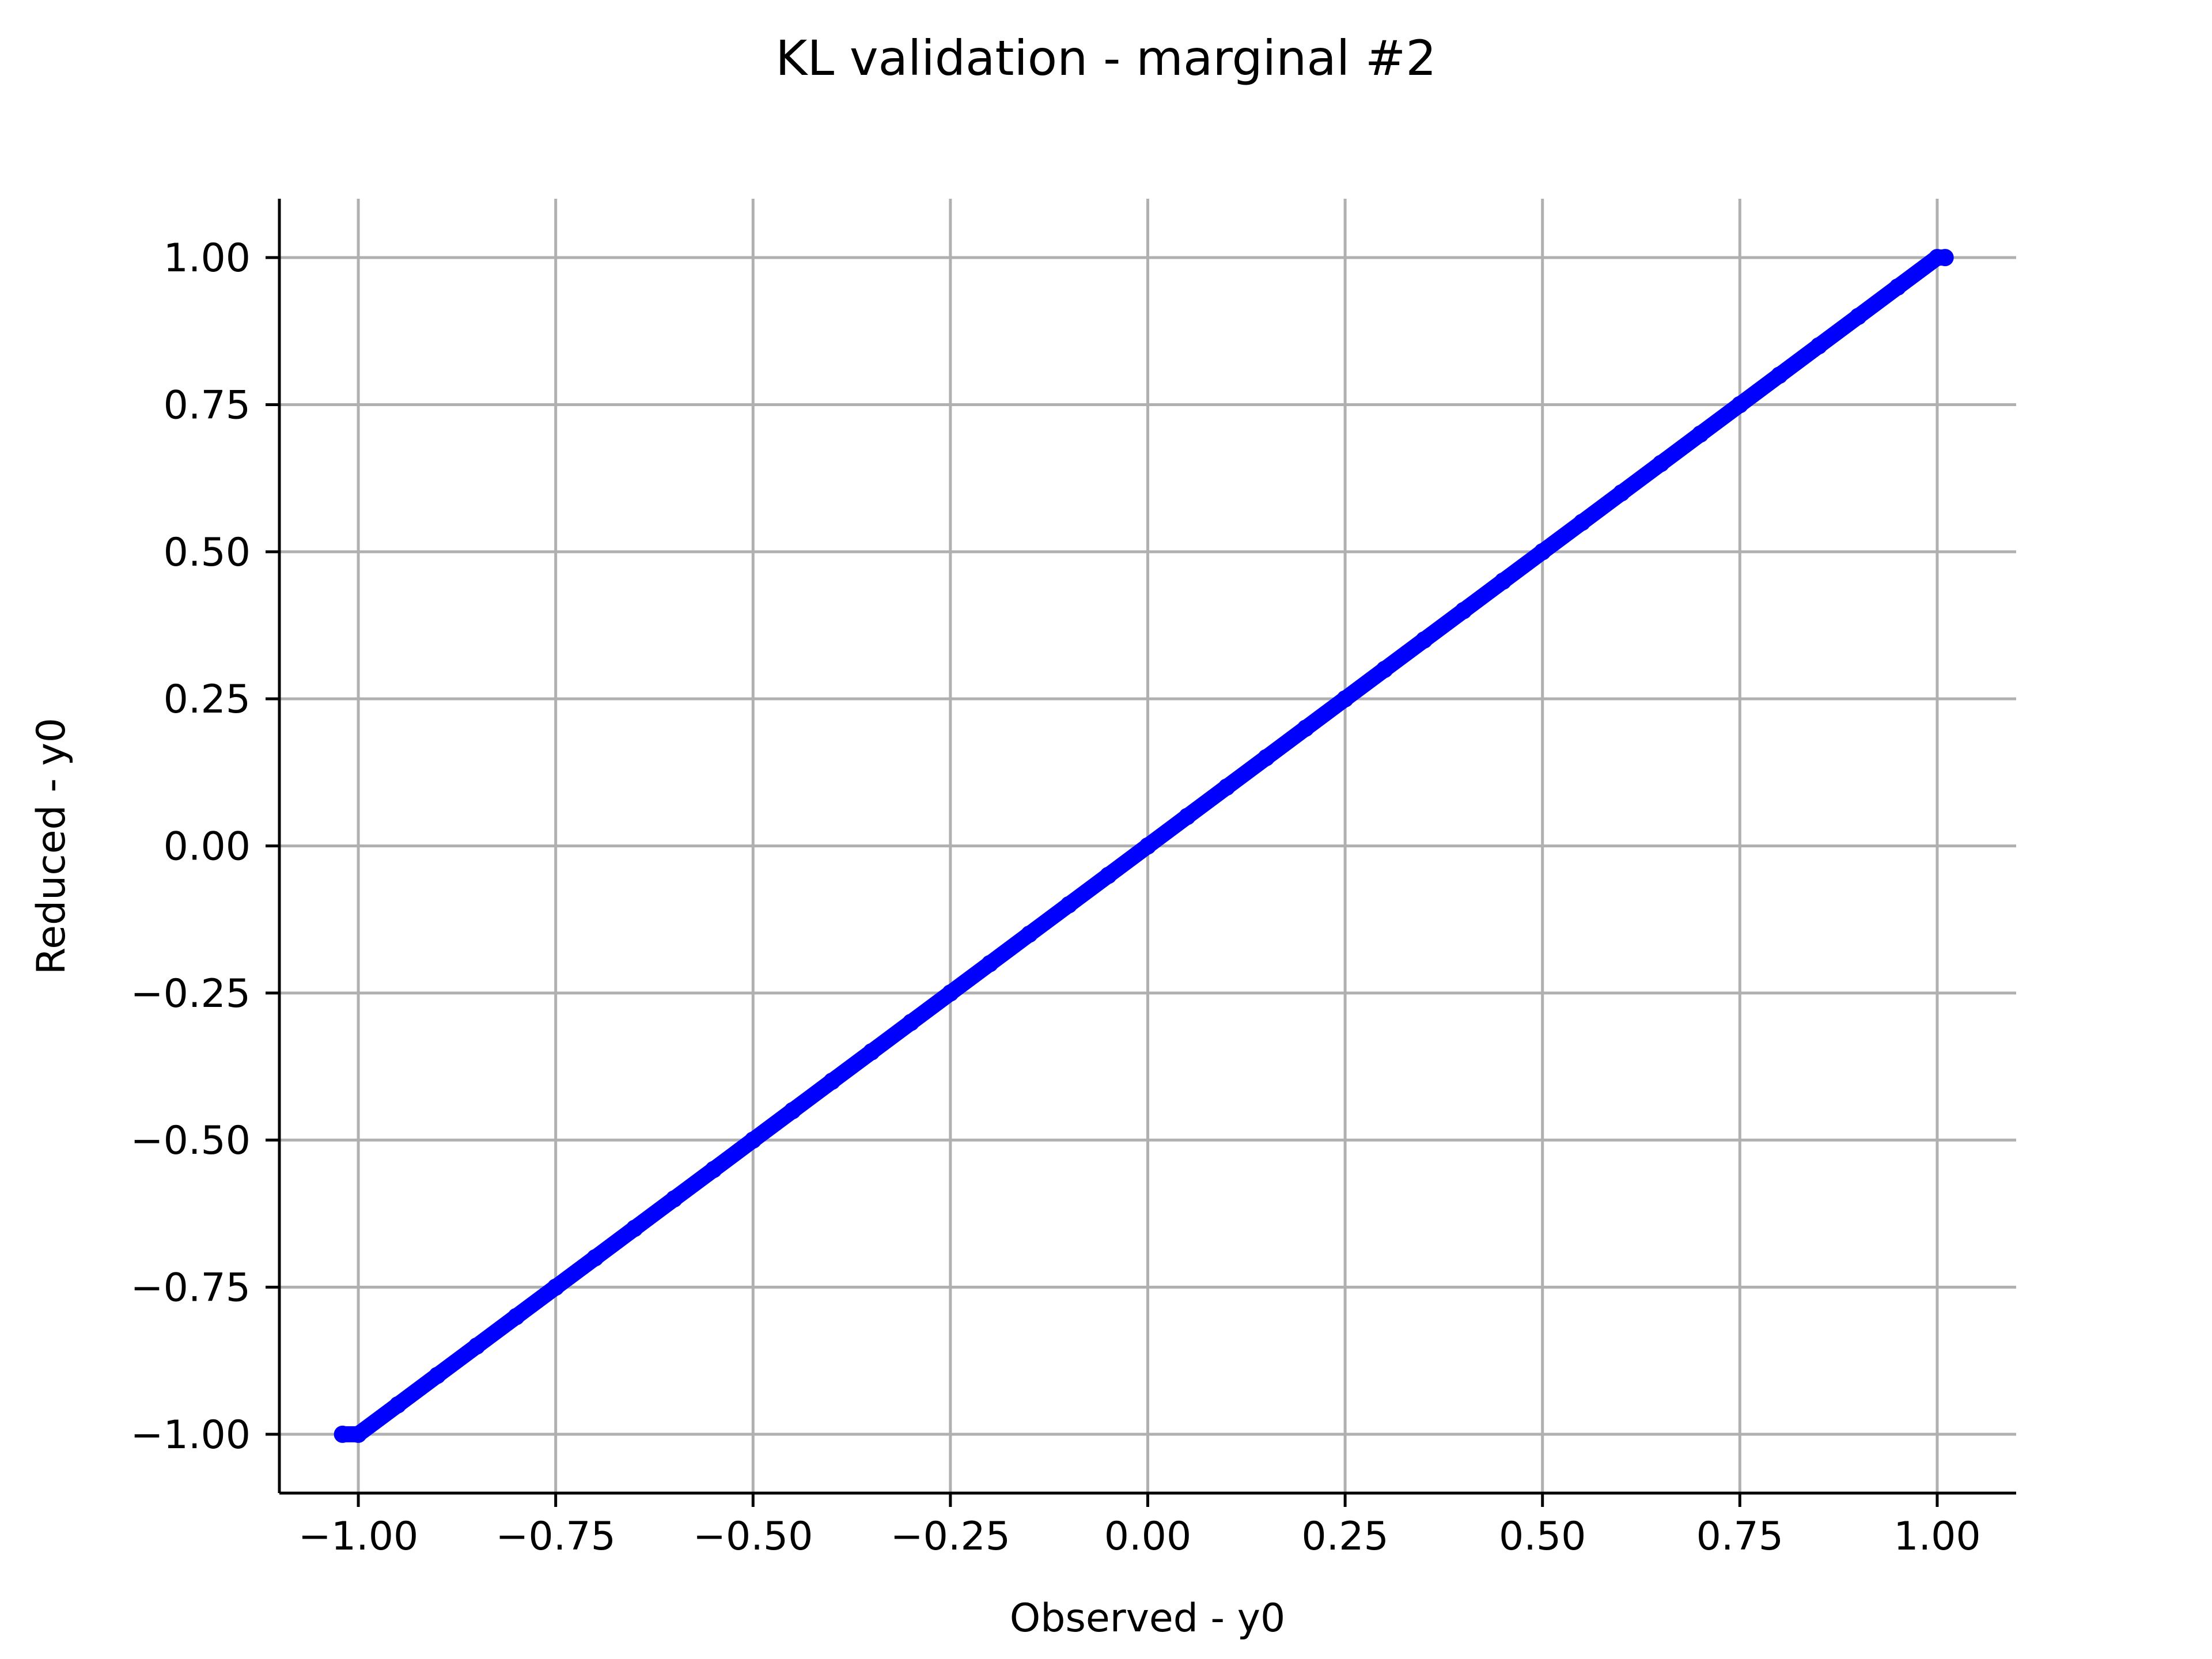 The width and height of the screenshot is (2212, 1659). Describe the element at coordinates (51, 846) in the screenshot. I see `y-axis-label: Reduced - y0` at that location.